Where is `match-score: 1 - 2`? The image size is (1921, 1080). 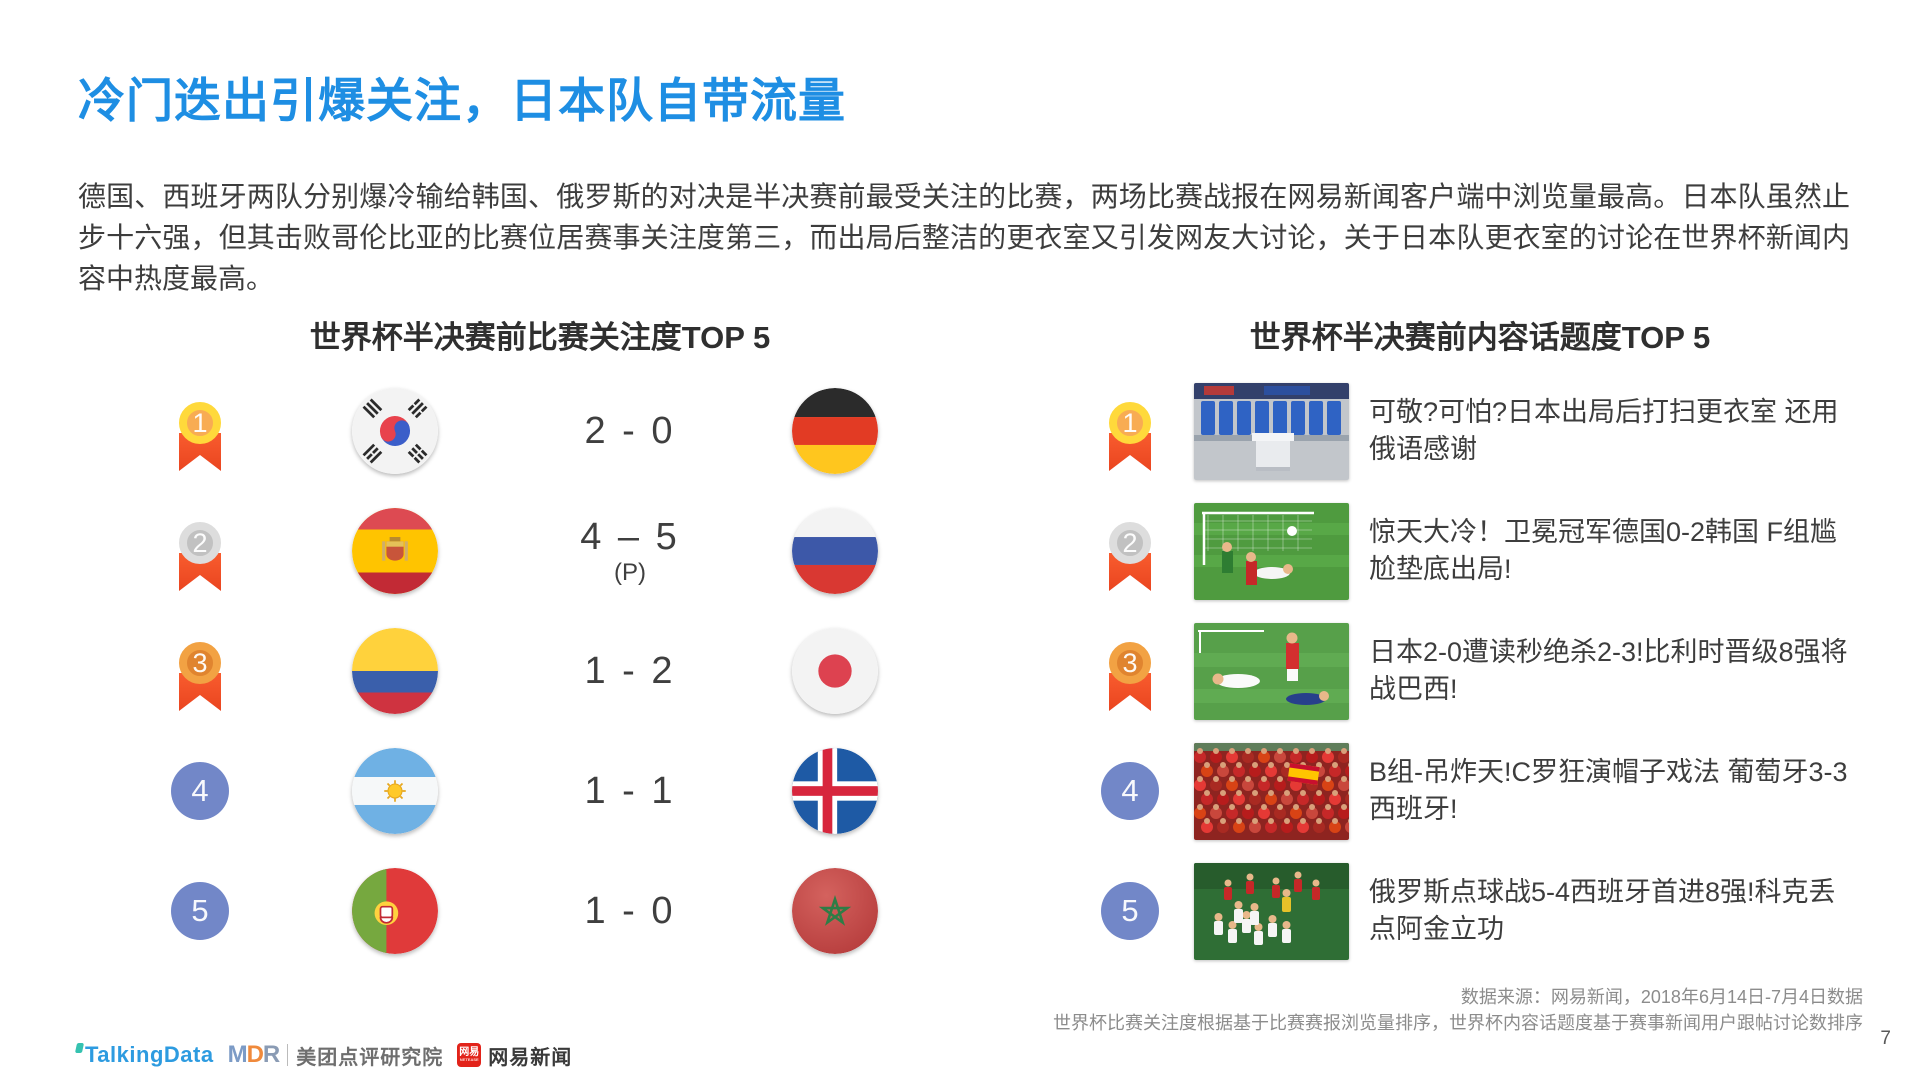 match-score: 1 - 2 is located at coordinates (630, 670).